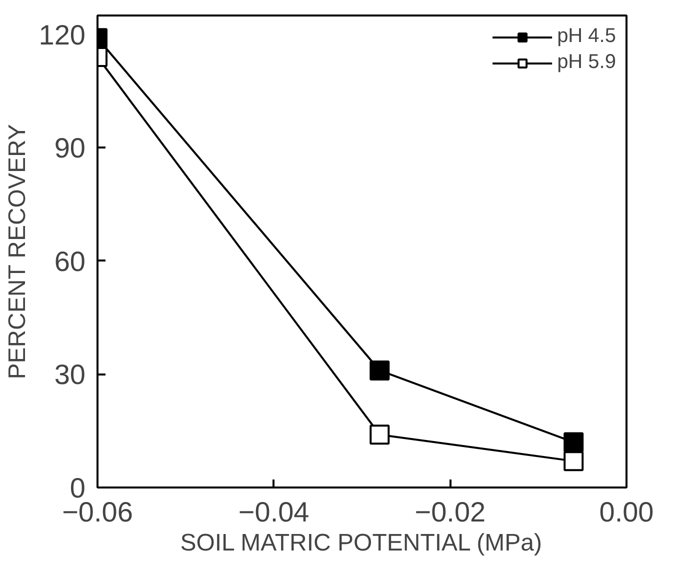  I want to click on x-tick-label: −0.04, so click(274, 512).